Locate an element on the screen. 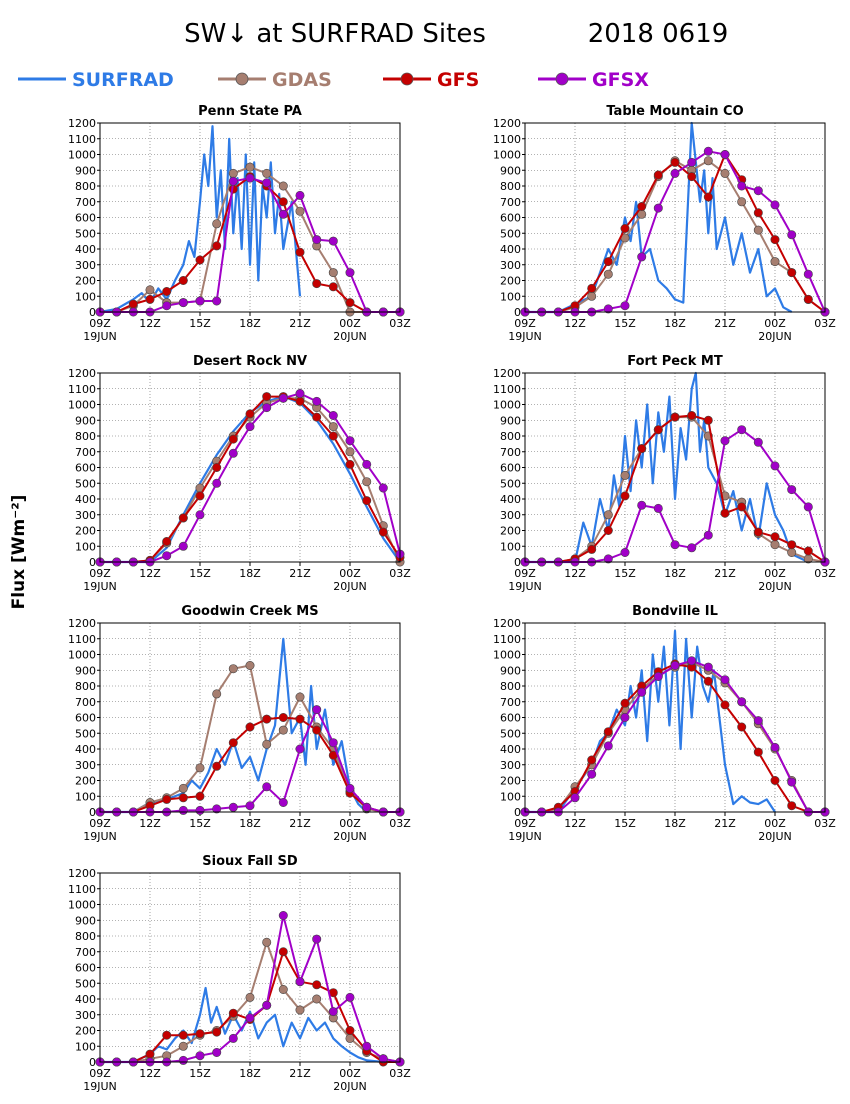  y-tick-label: 900 is located at coordinates (85, 920).